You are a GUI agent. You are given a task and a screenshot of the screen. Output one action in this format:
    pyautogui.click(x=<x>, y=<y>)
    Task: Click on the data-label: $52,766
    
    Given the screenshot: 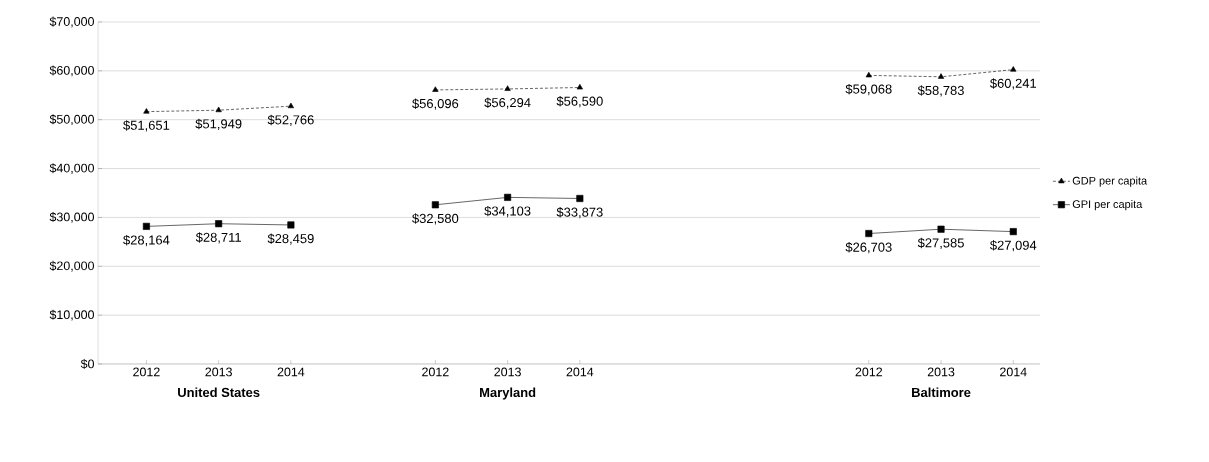 What is the action you would take?
    pyautogui.click(x=290, y=120)
    